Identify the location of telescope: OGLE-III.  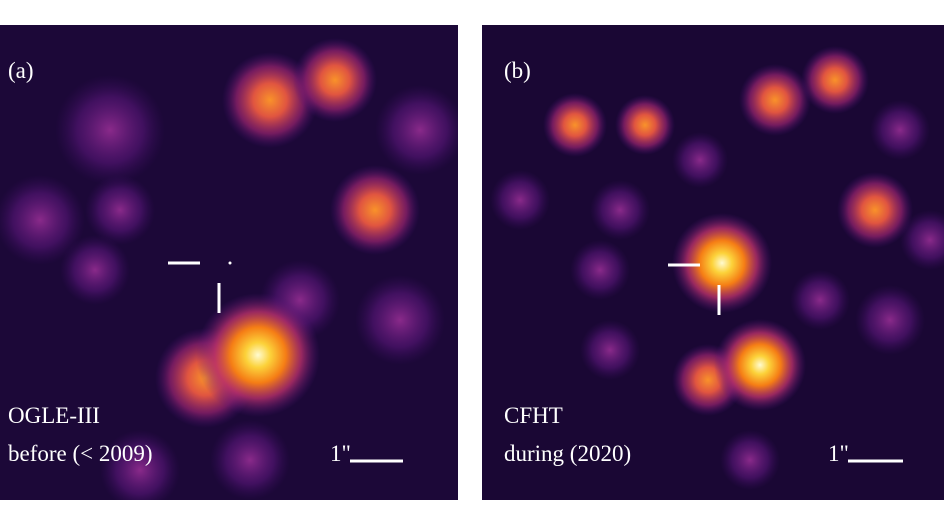
(54, 415).